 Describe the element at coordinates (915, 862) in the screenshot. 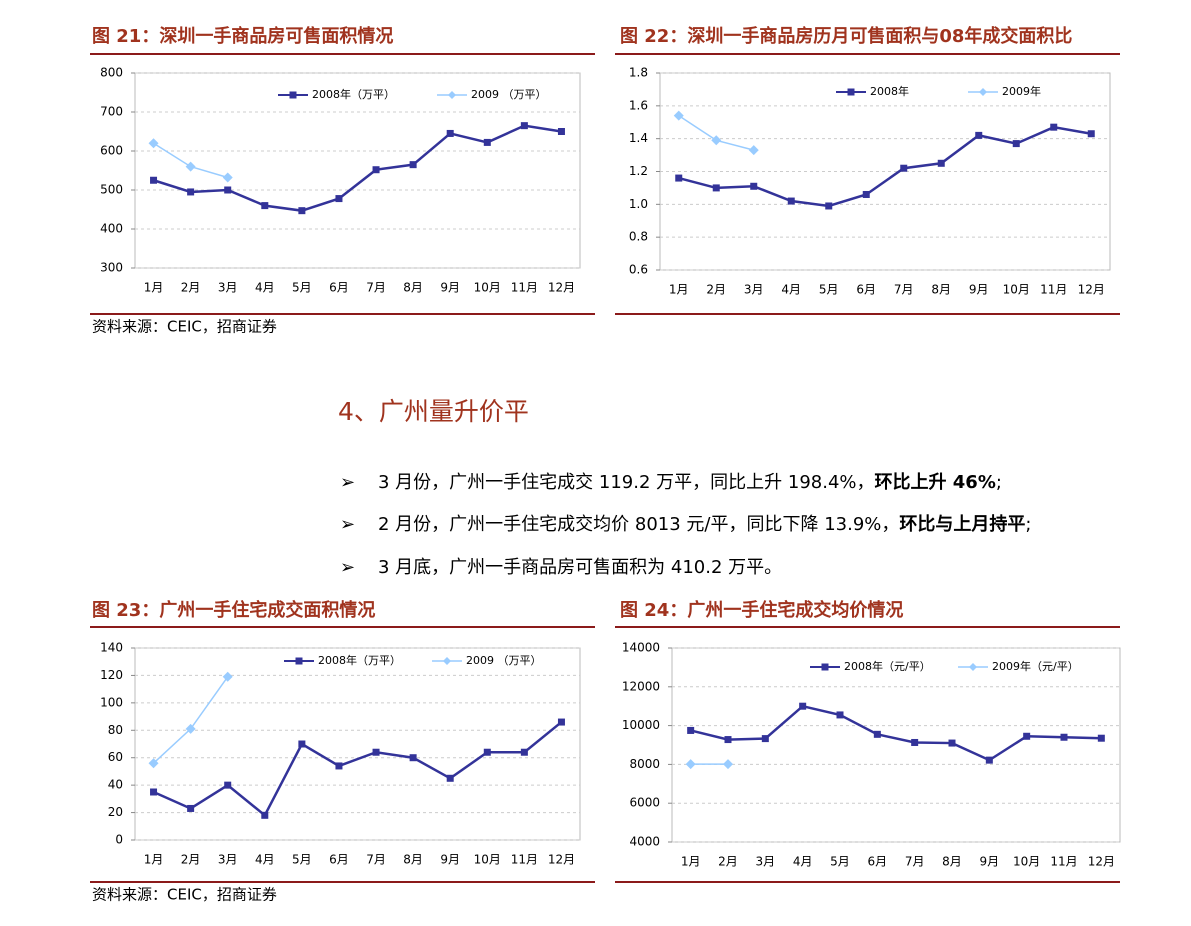

I see `x-tick-label: 7月` at that location.